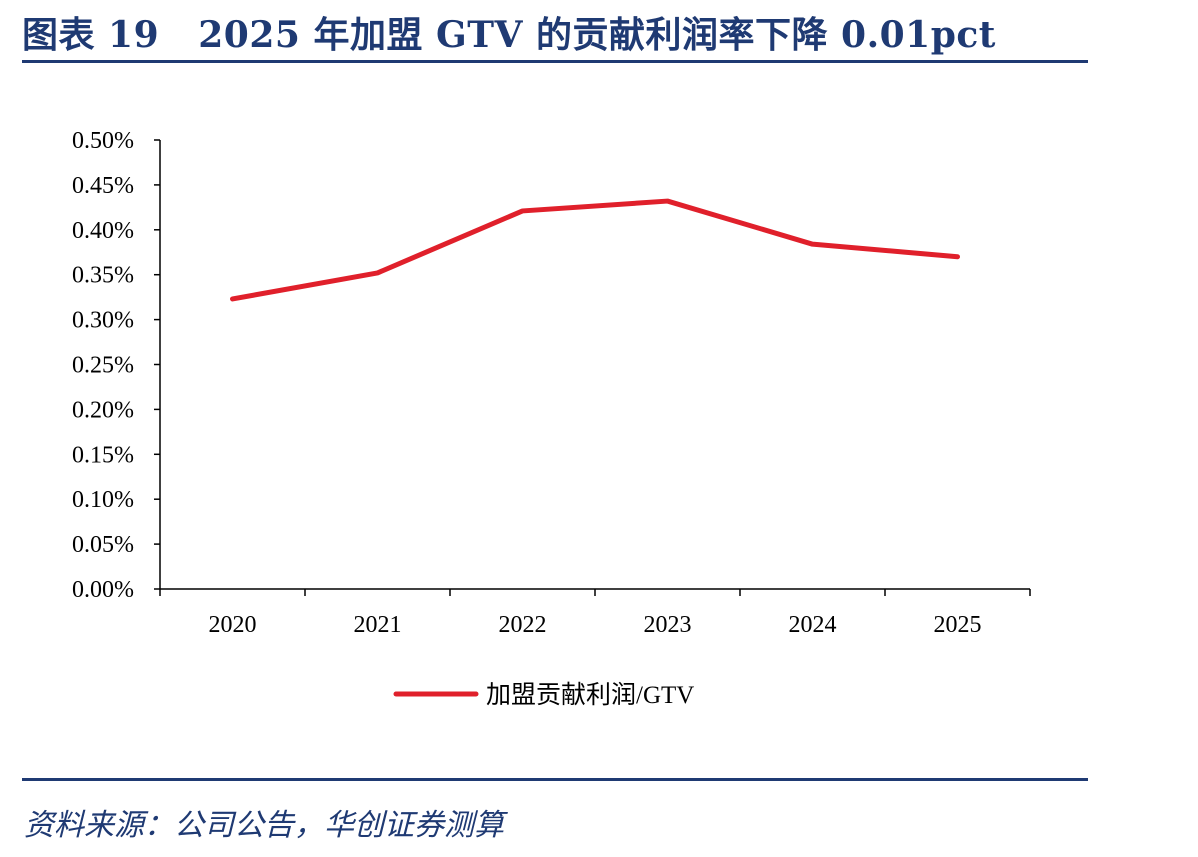  I want to click on y-tick-label: 0.15%, so click(103, 455).